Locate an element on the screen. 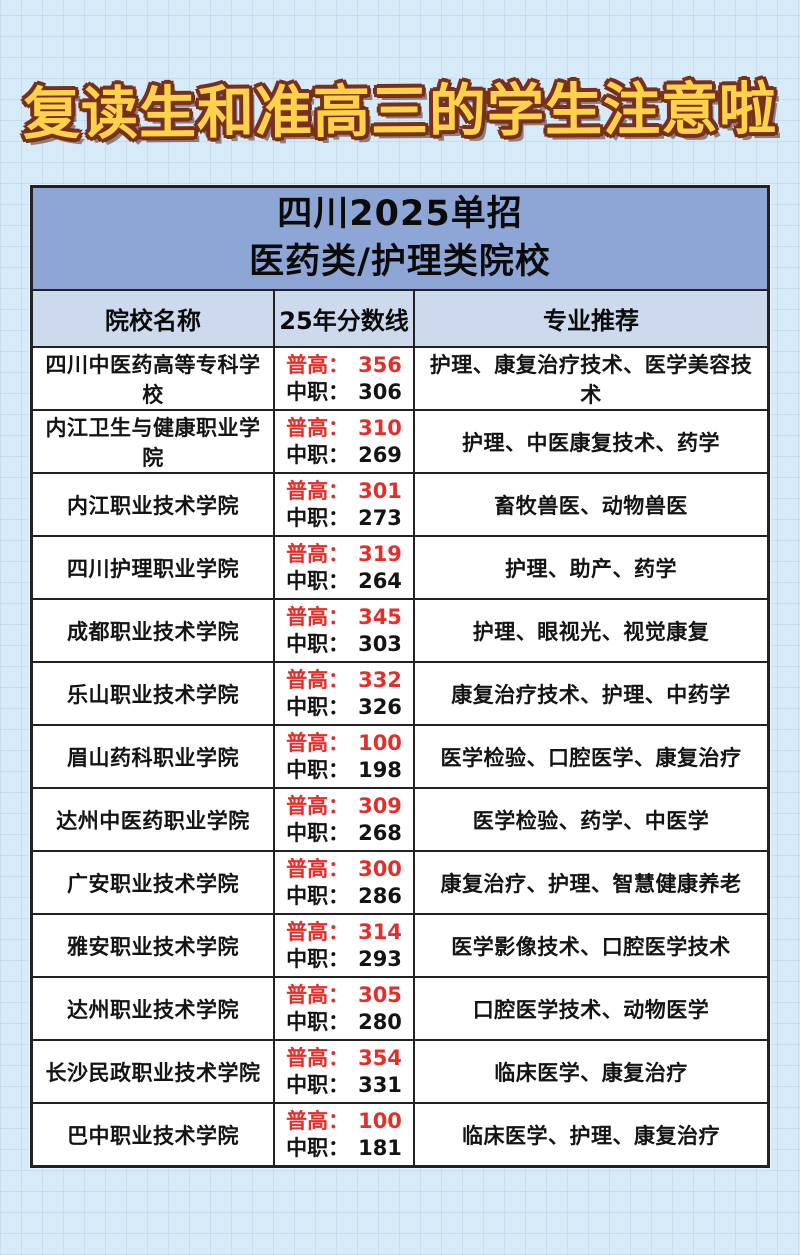 Image resolution: width=800 pixels, height=1255 pixels. table-row: 成都职业技术学院 普高： 345 中职： 303 护理、眼视光、视觉康复 is located at coordinates (400, 631).